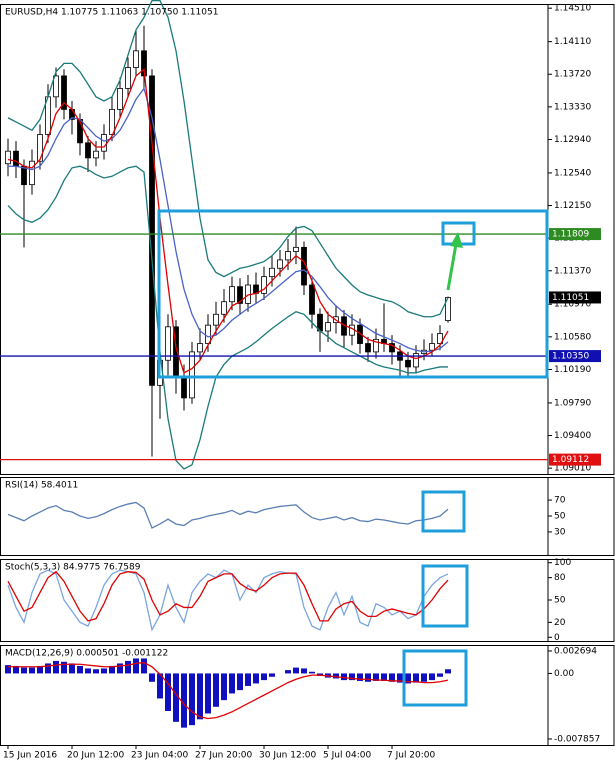  What do you see at coordinates (411, 756) in the screenshot?
I see `x-tick-label: 7 Jul 20:00` at bounding box center [411, 756].